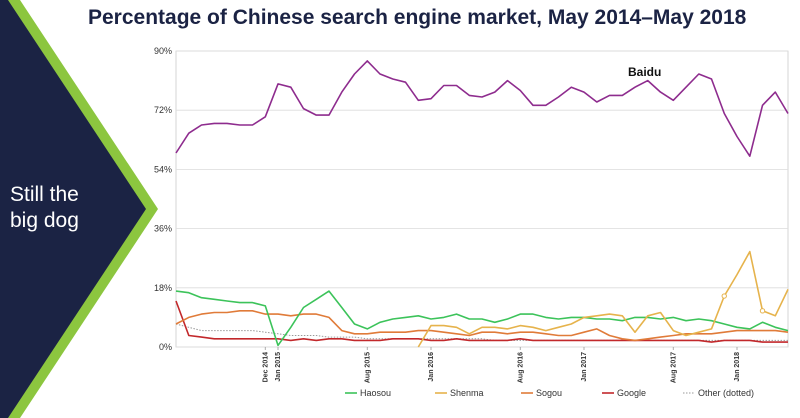 The height and width of the screenshot is (418, 800). Describe the element at coordinates (726, 393) in the screenshot. I see `legend-label: Other (dotted)` at that location.